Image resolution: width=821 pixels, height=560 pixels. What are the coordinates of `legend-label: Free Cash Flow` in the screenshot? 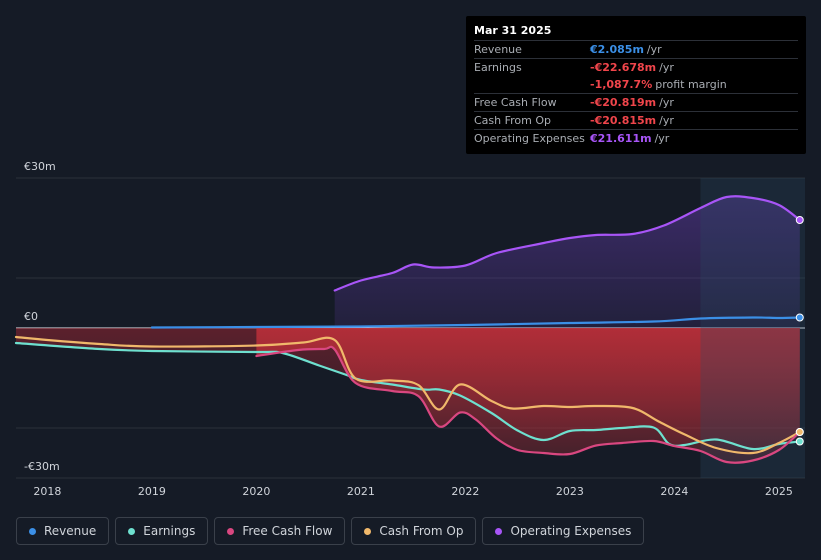 It's located at (287, 531).